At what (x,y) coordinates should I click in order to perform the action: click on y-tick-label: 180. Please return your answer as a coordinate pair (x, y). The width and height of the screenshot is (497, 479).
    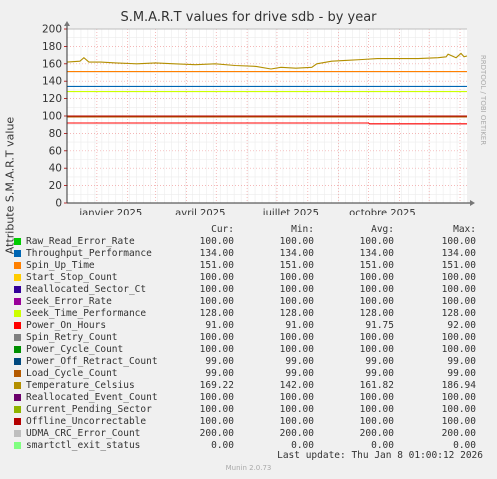
    Looking at the image, I should click on (52, 47).